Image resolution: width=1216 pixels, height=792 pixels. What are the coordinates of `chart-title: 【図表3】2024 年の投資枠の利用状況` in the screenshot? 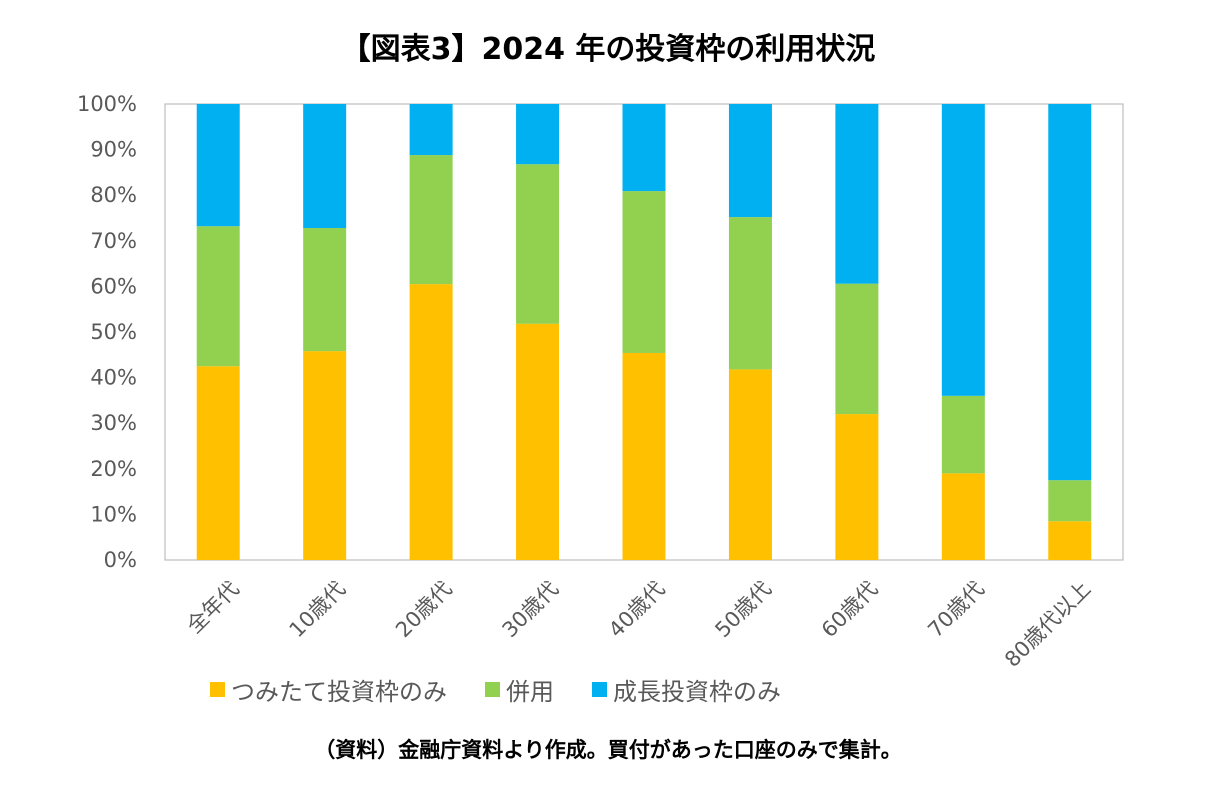 It's located at (608, 49).